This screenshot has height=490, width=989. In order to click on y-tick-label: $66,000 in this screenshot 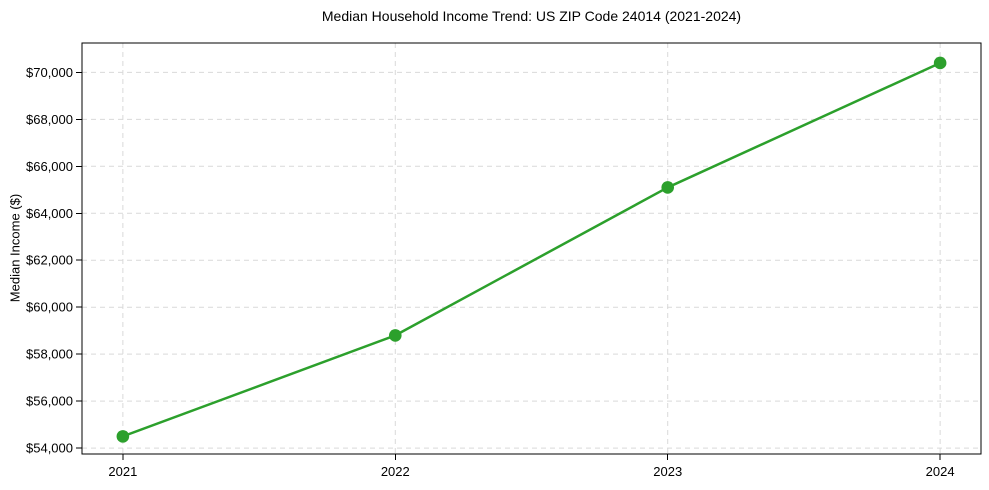, I will do `click(49, 166)`.